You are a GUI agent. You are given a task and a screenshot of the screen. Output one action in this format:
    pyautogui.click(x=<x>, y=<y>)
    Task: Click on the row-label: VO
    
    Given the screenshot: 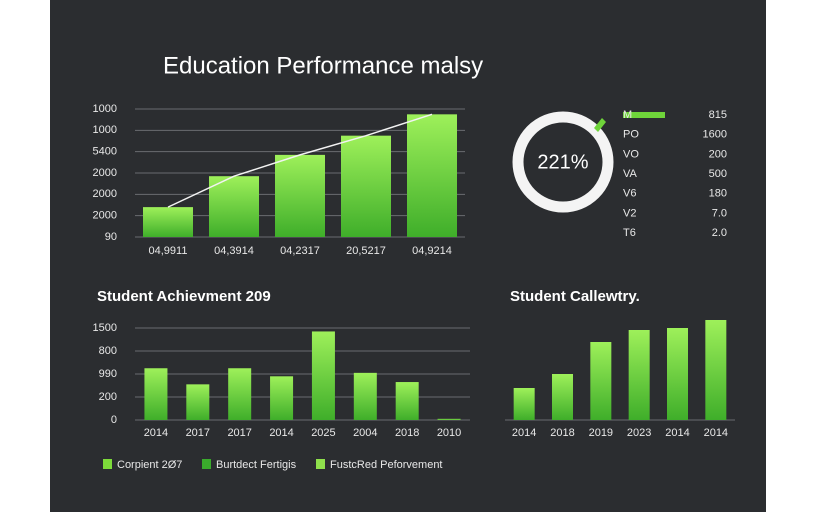 What is the action you would take?
    pyautogui.click(x=631, y=154)
    